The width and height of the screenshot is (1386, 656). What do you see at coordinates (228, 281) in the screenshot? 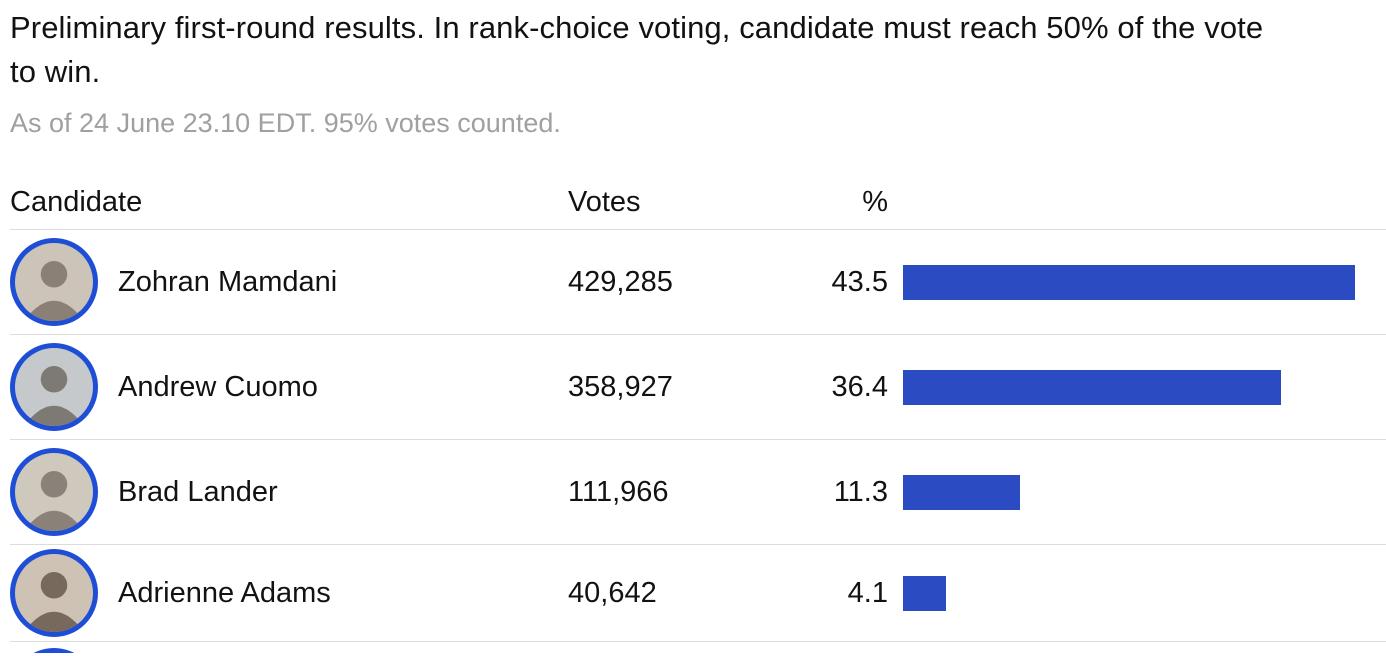
I see `candidate-name: Zohran Mamdani` at bounding box center [228, 281].